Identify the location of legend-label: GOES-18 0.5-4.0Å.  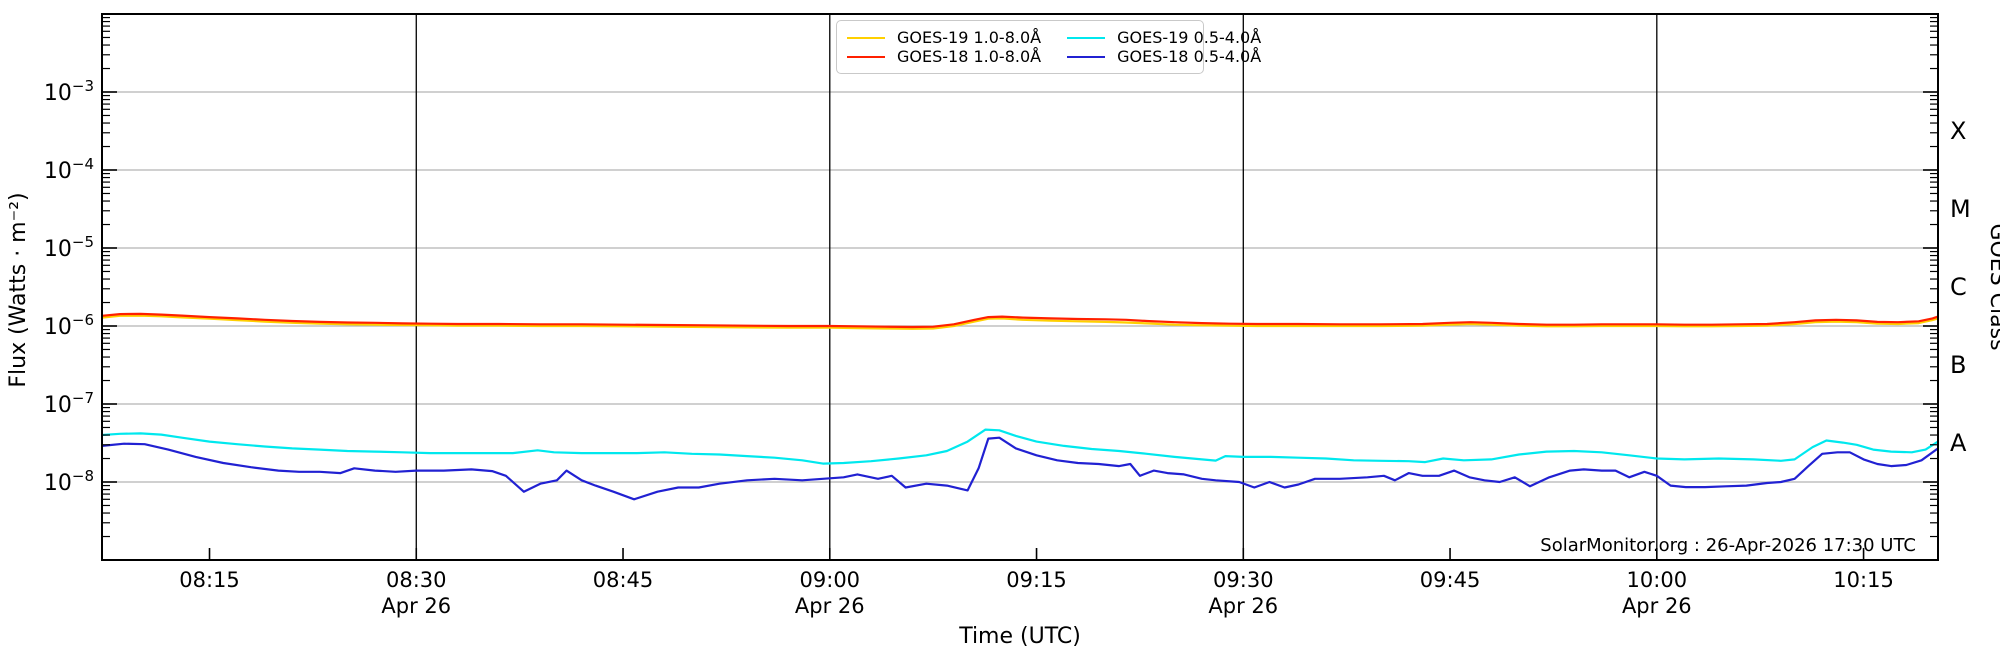
(1189, 56).